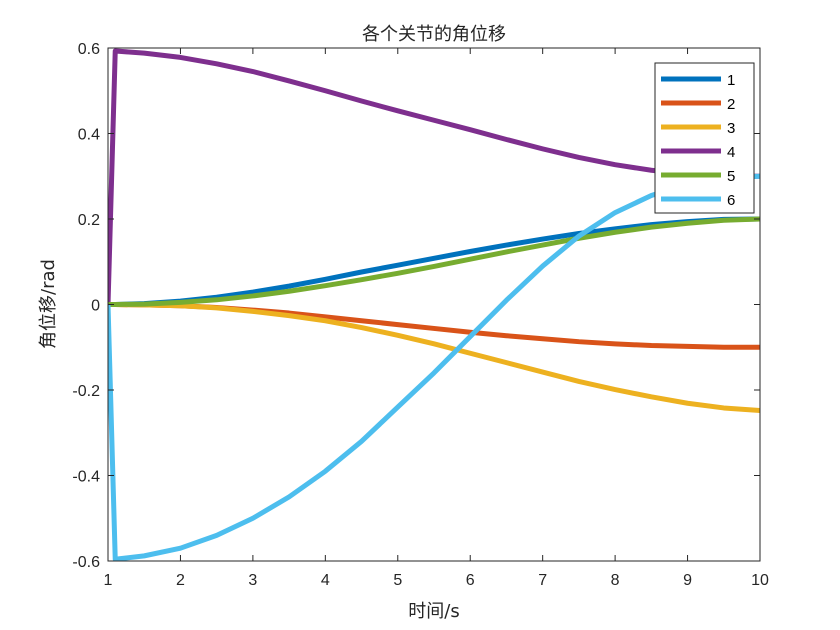 The width and height of the screenshot is (840, 630). I want to click on y-tick-label-3: 0, so click(95, 306).